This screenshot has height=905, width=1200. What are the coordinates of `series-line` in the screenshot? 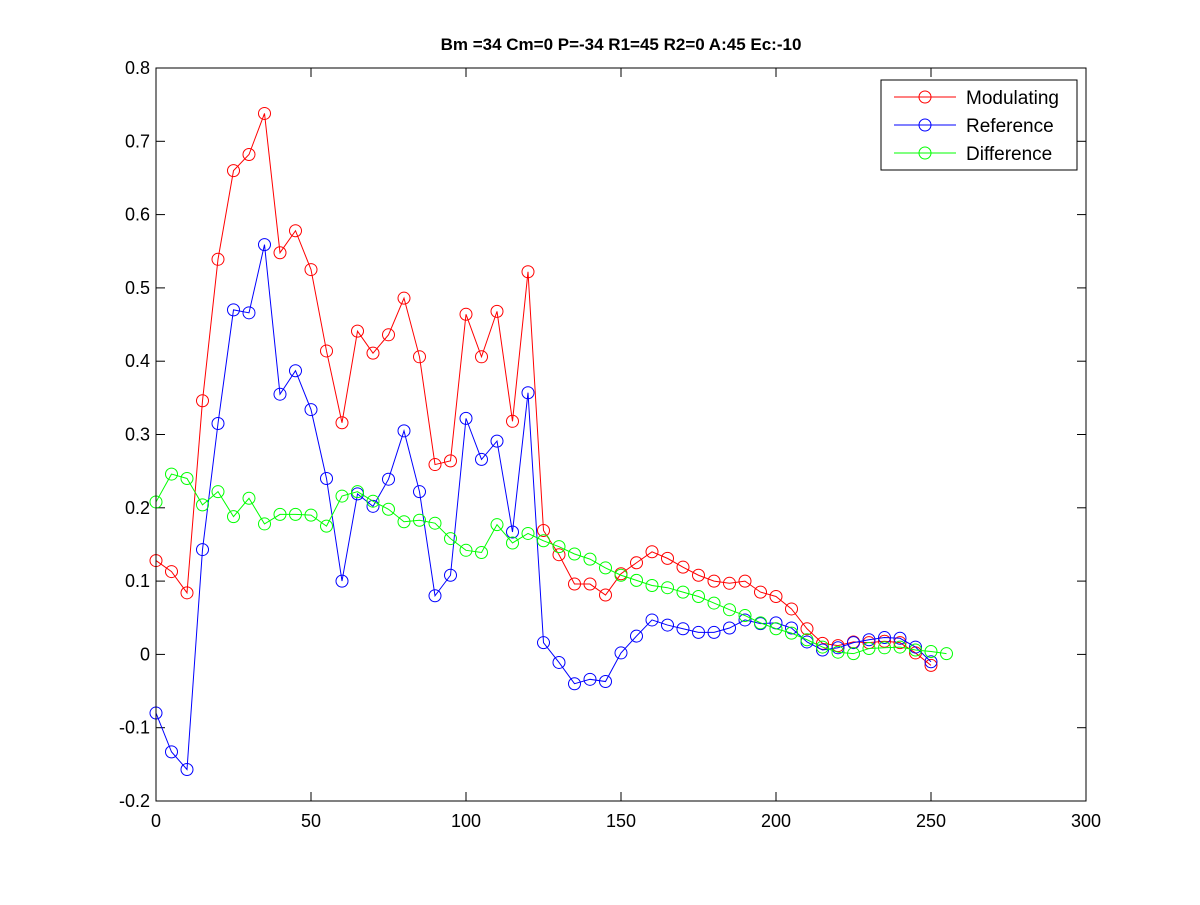 It's located at (551, 564).